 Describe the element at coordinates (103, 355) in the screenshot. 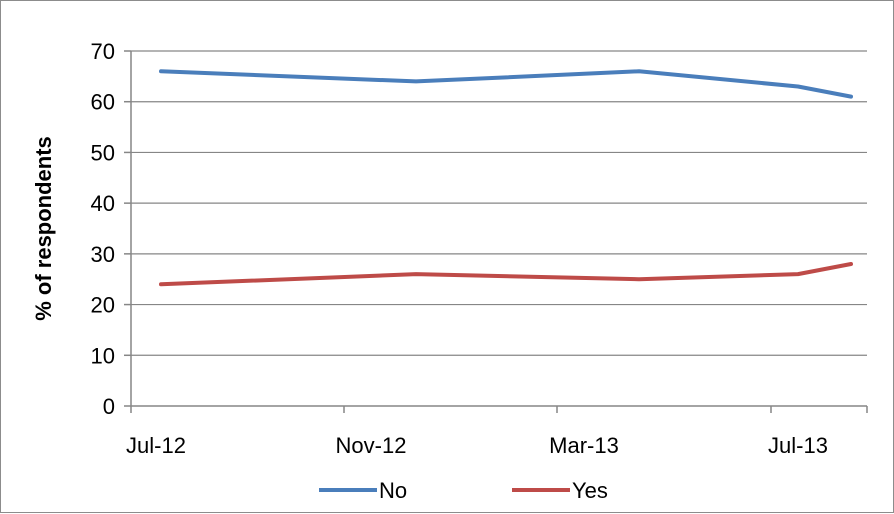

I see `y-tick-label: 10` at that location.